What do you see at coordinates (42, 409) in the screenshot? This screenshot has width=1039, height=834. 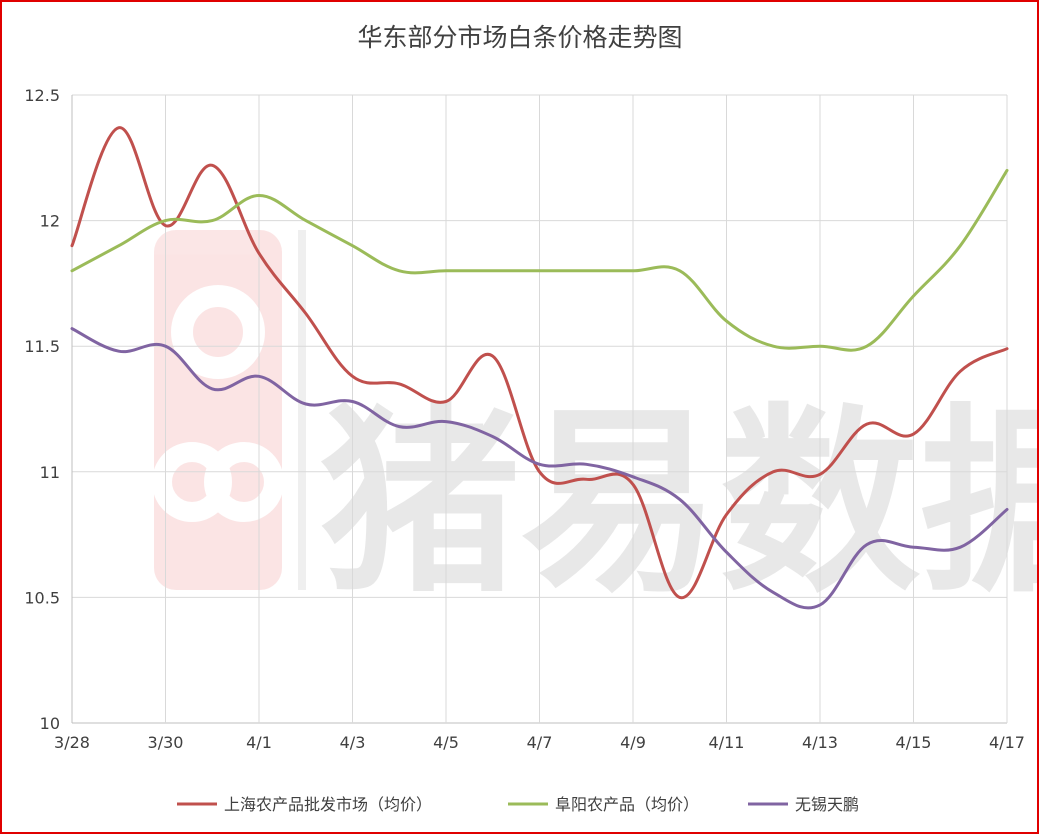 I see `y-axis-tick-labels: 10 10.5 11 11.5 12 12.5` at bounding box center [42, 409].